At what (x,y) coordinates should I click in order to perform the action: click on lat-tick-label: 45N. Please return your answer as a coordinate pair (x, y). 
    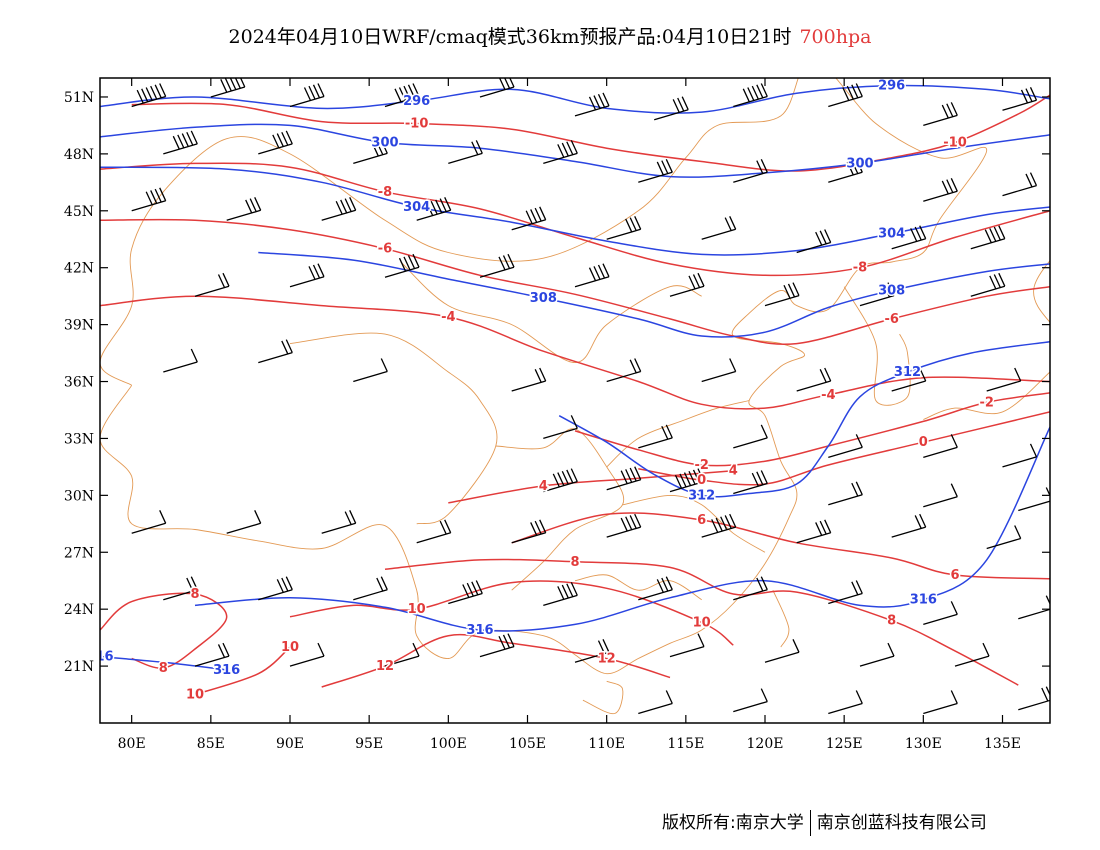
    Looking at the image, I should click on (79, 212).